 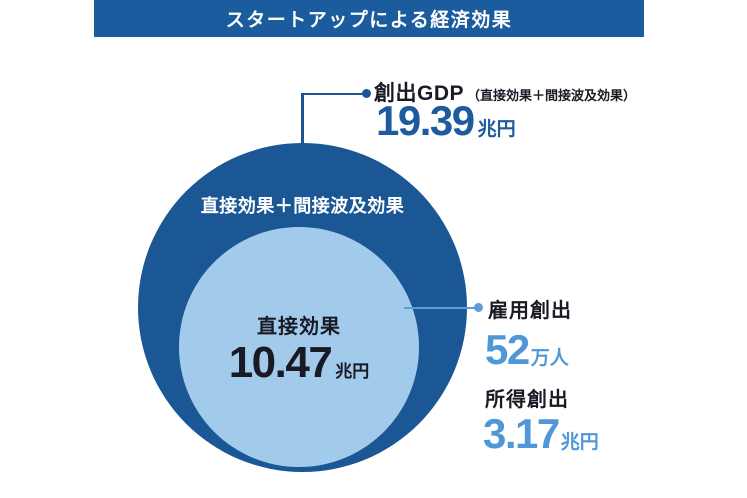 I want to click on income-label: 所得創出, so click(x=527, y=400).